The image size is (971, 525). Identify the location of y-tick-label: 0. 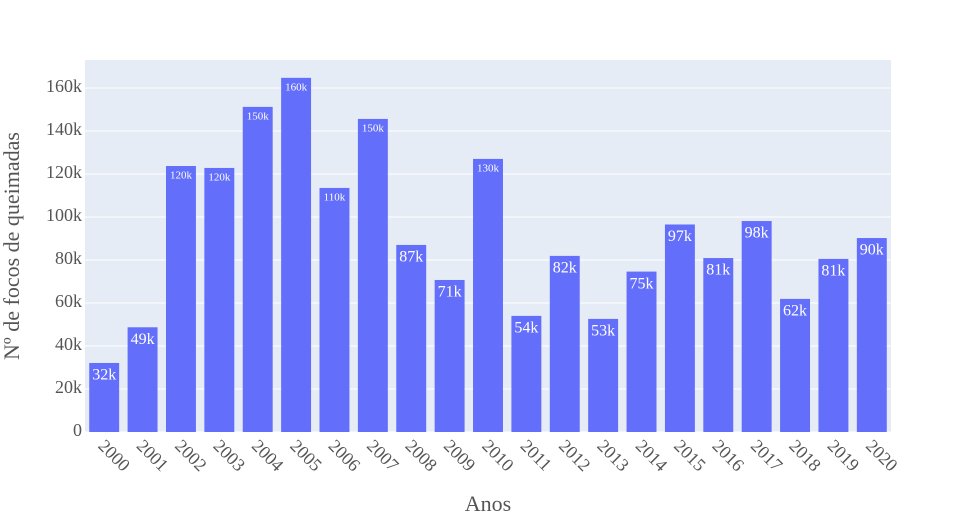
(77, 430).